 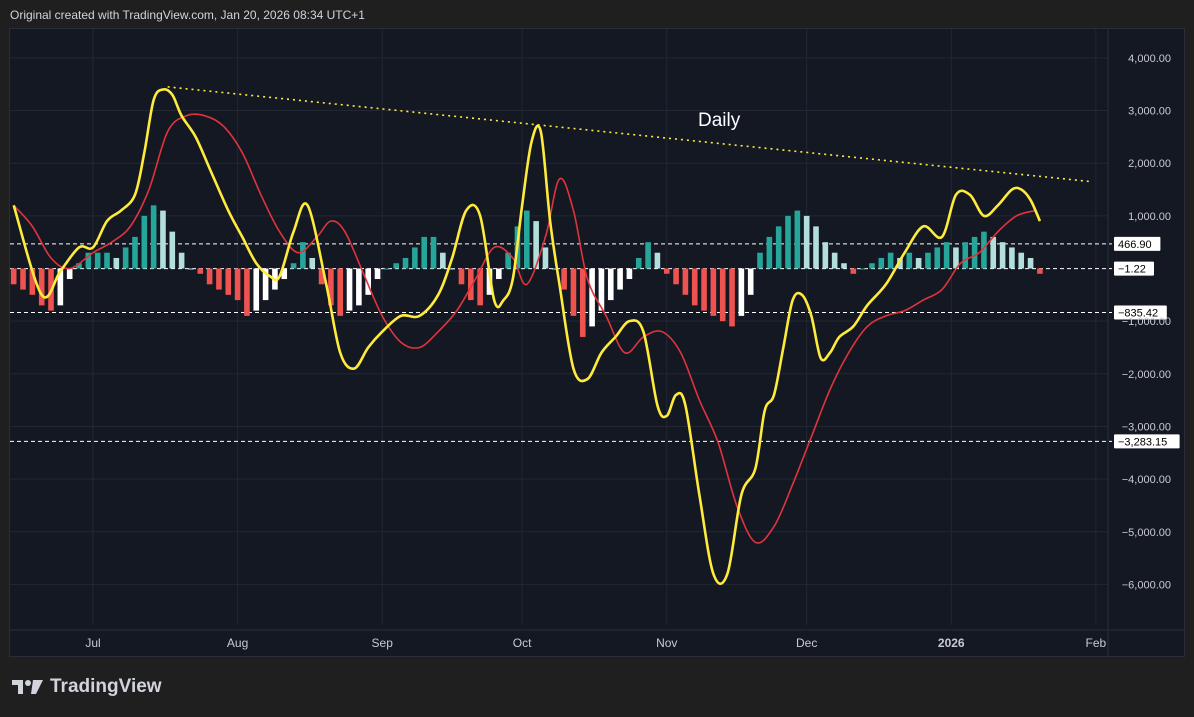 What do you see at coordinates (92, 643) in the screenshot?
I see `x-tick-label: Jul` at bounding box center [92, 643].